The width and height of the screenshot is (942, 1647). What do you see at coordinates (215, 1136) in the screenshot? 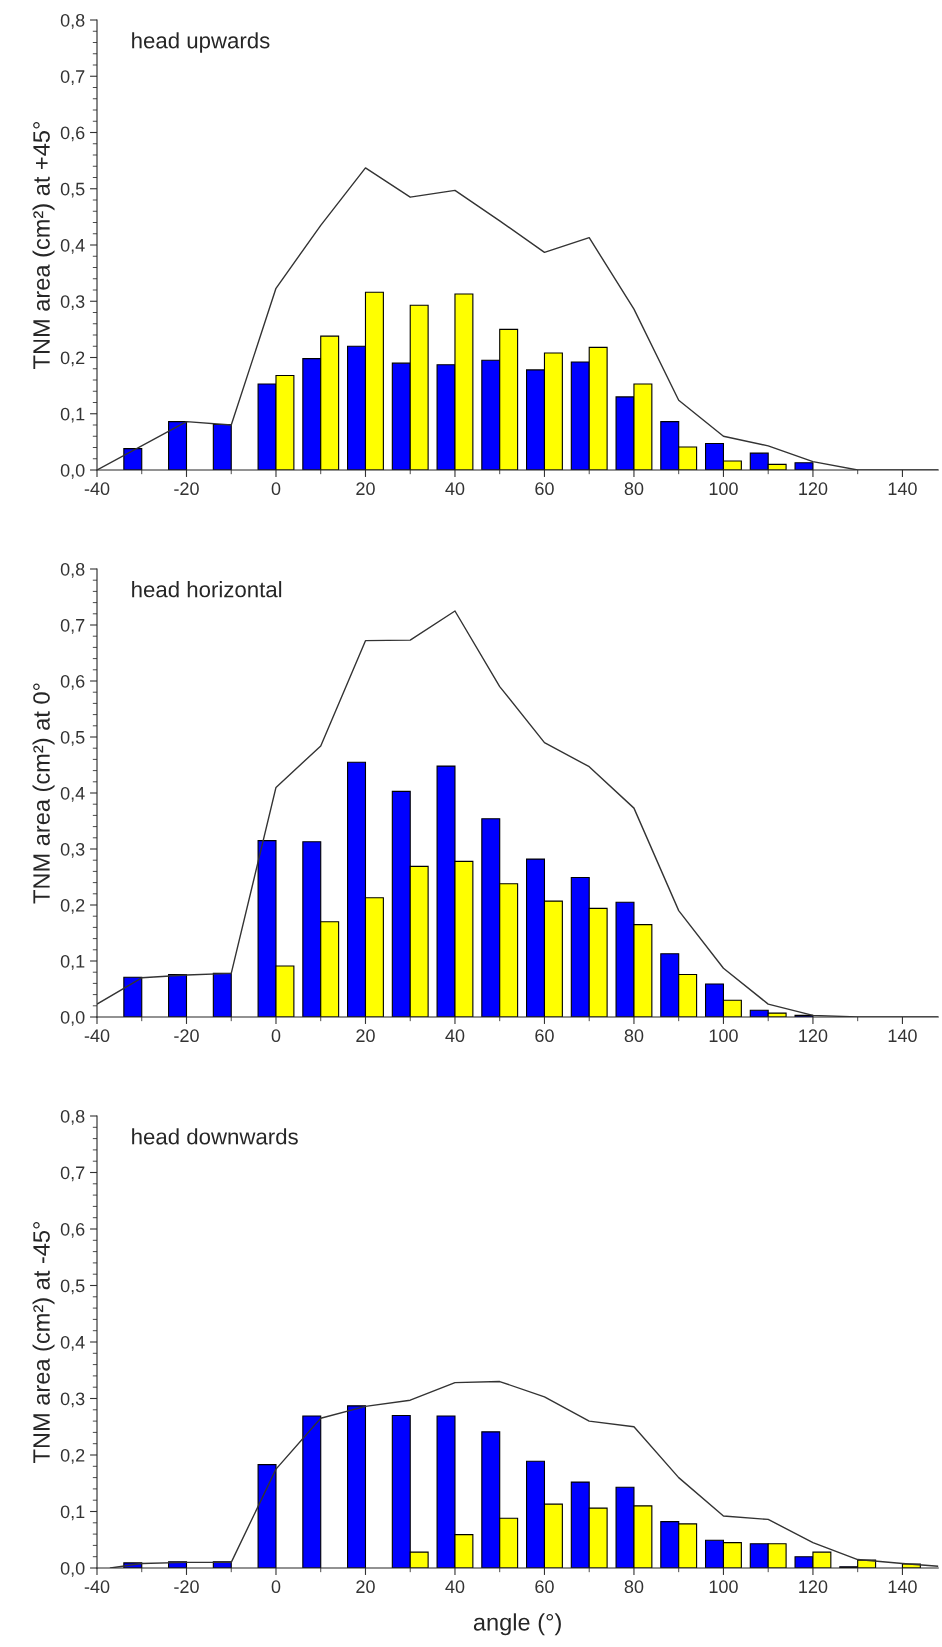
I see `annotation: head downwards` at bounding box center [215, 1136].